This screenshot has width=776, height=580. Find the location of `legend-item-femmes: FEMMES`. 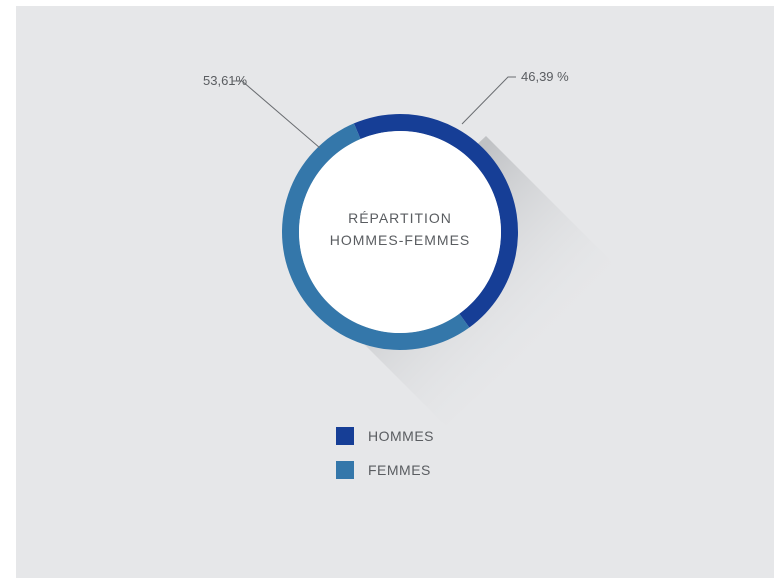

legend-item-femmes: FEMMES is located at coordinates (385, 470).